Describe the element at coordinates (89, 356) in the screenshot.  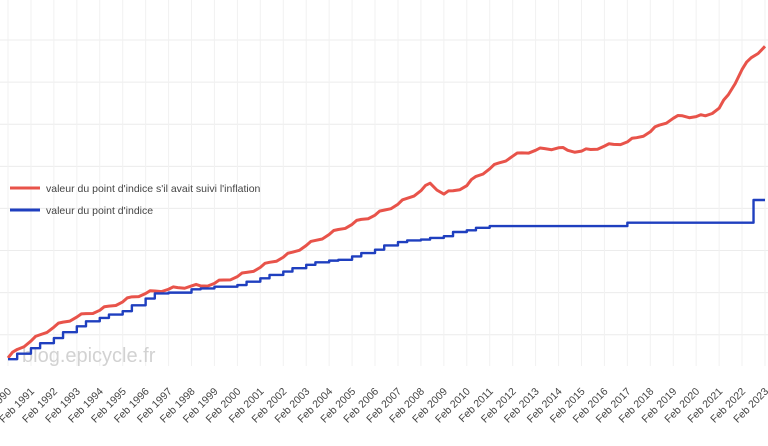
I see `watermark-text: blog.epicycle.fr` at that location.